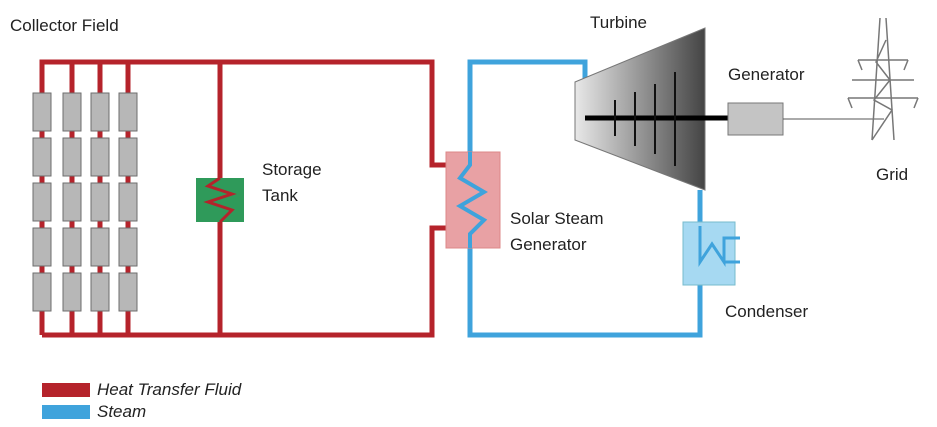 The height and width of the screenshot is (427, 937). I want to click on label: Condenser, so click(767, 311).